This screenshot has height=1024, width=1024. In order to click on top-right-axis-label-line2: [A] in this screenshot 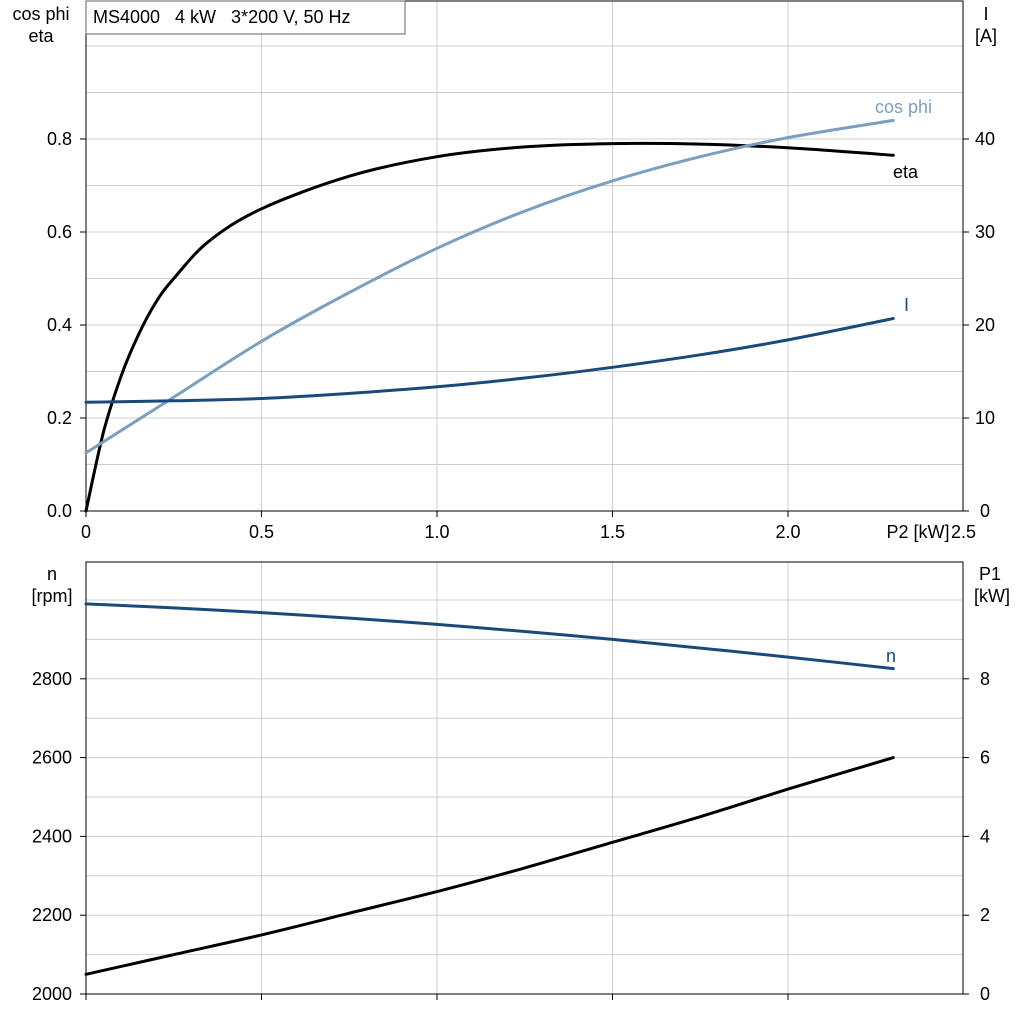, I will do `click(986, 36)`.